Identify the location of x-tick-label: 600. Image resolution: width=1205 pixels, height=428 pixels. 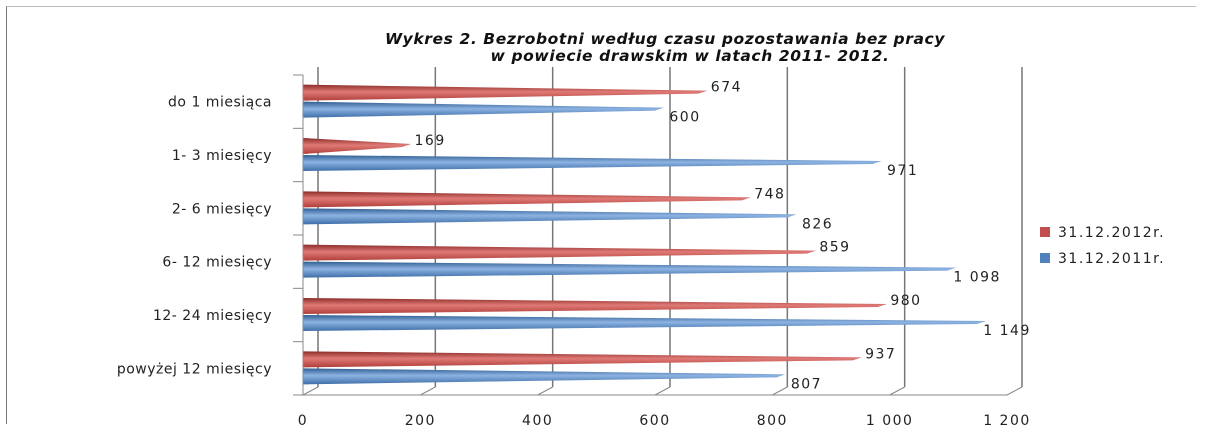
(654, 420).